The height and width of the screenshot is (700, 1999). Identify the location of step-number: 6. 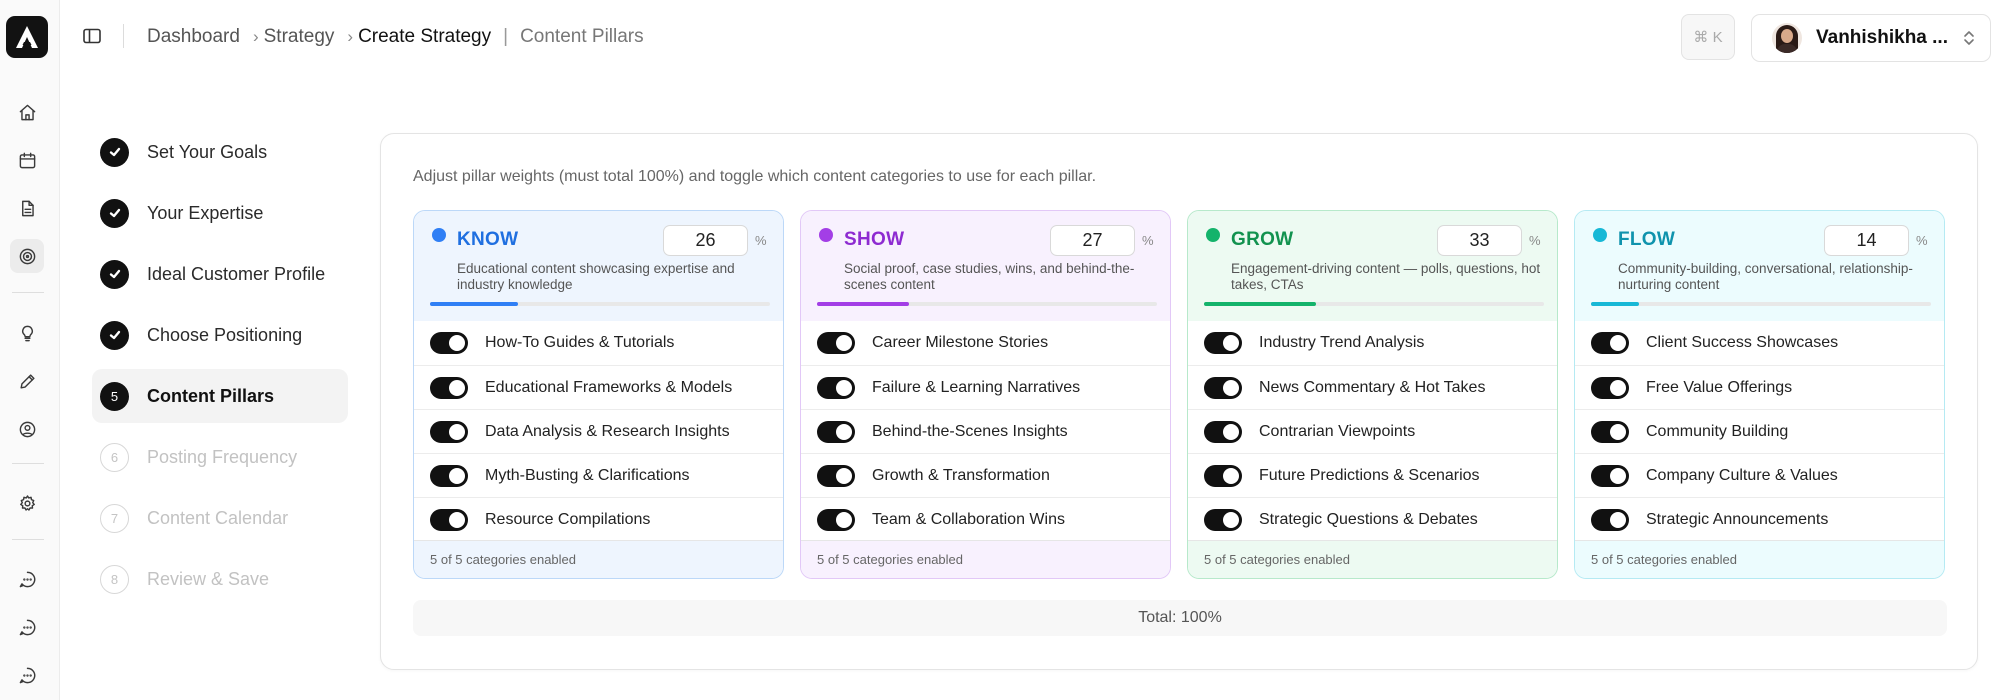
(114, 457).